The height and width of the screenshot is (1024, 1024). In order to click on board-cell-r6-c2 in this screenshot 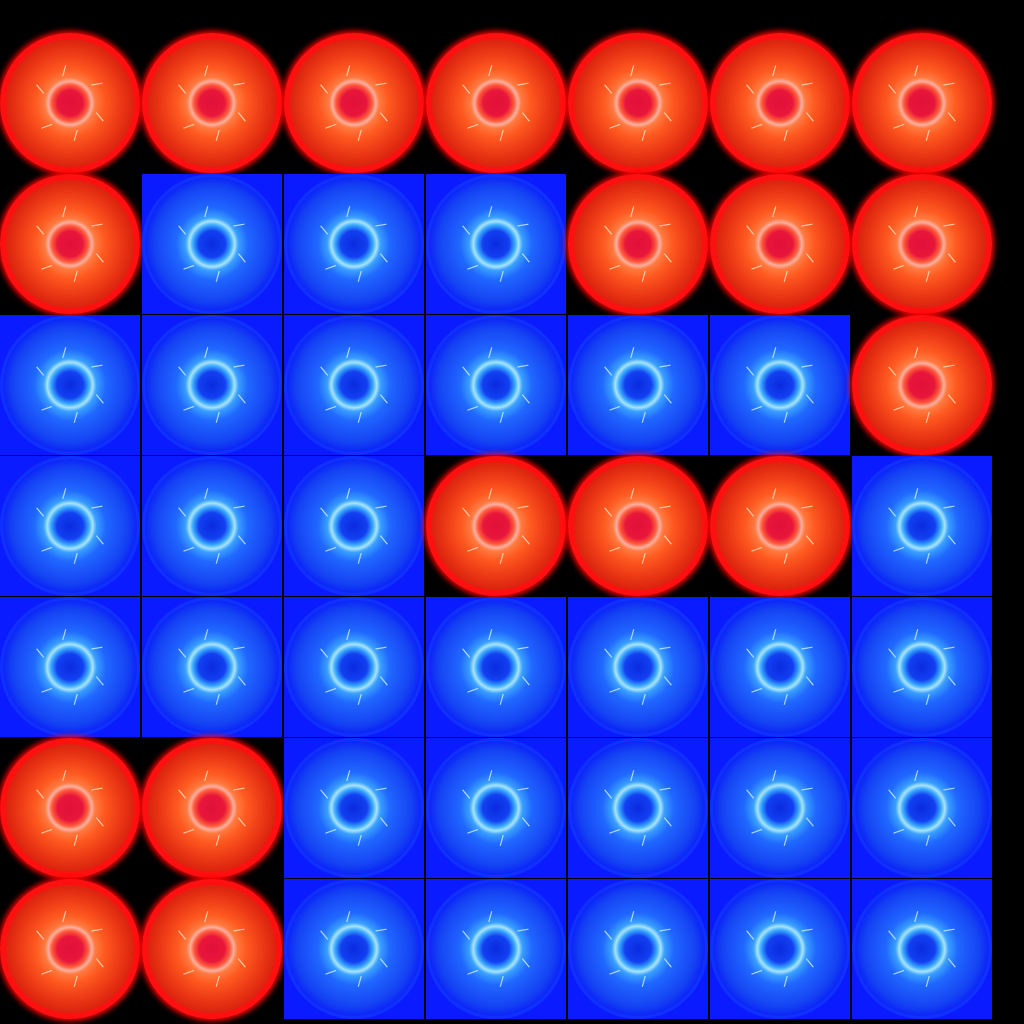, I will do `click(212, 808)`.